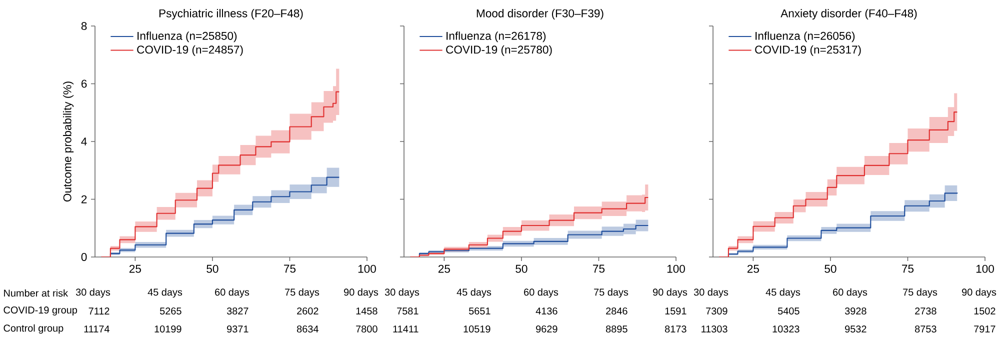 The width and height of the screenshot is (1000, 340). I want to click on legend-label: Influenza (n=26178), so click(496, 37).